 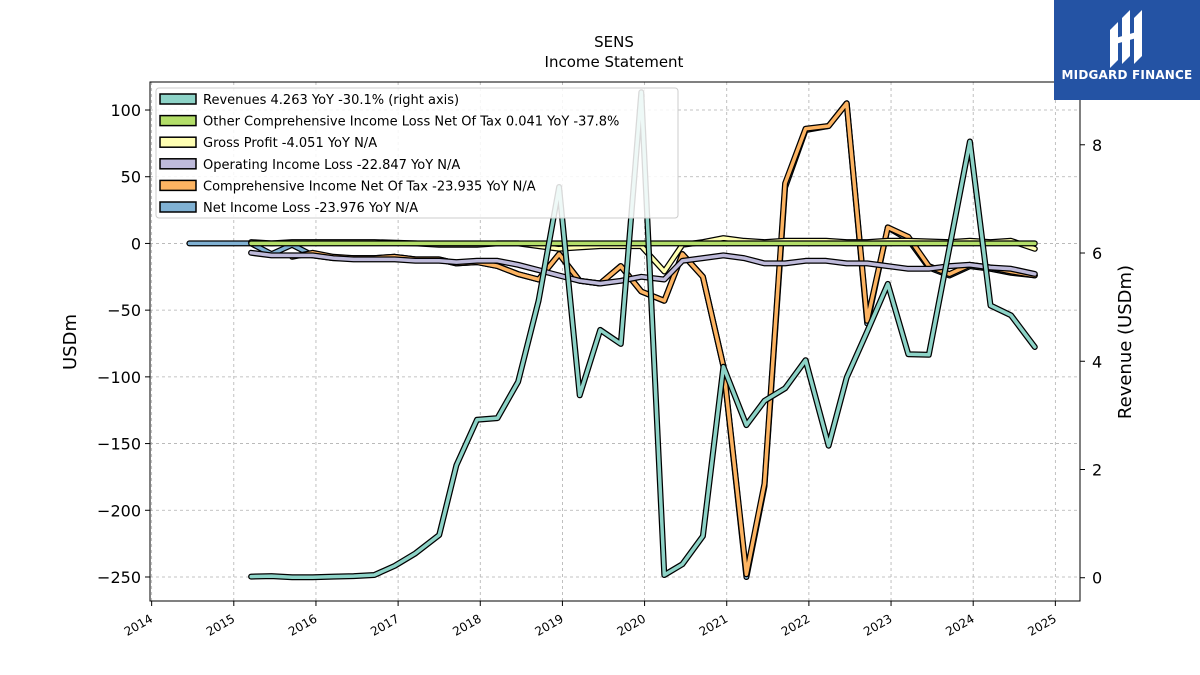 What do you see at coordinates (136, 243) in the screenshot?
I see `y-left-tick-label: 0` at bounding box center [136, 243].